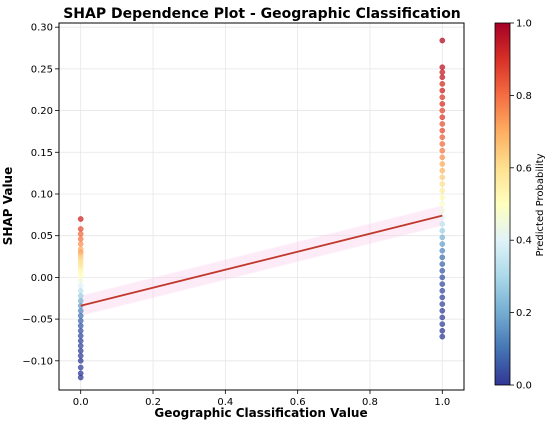 The image size is (550, 427). Describe the element at coordinates (37, 361) in the screenshot. I see `y-tick-label-0: −0.10` at that location.